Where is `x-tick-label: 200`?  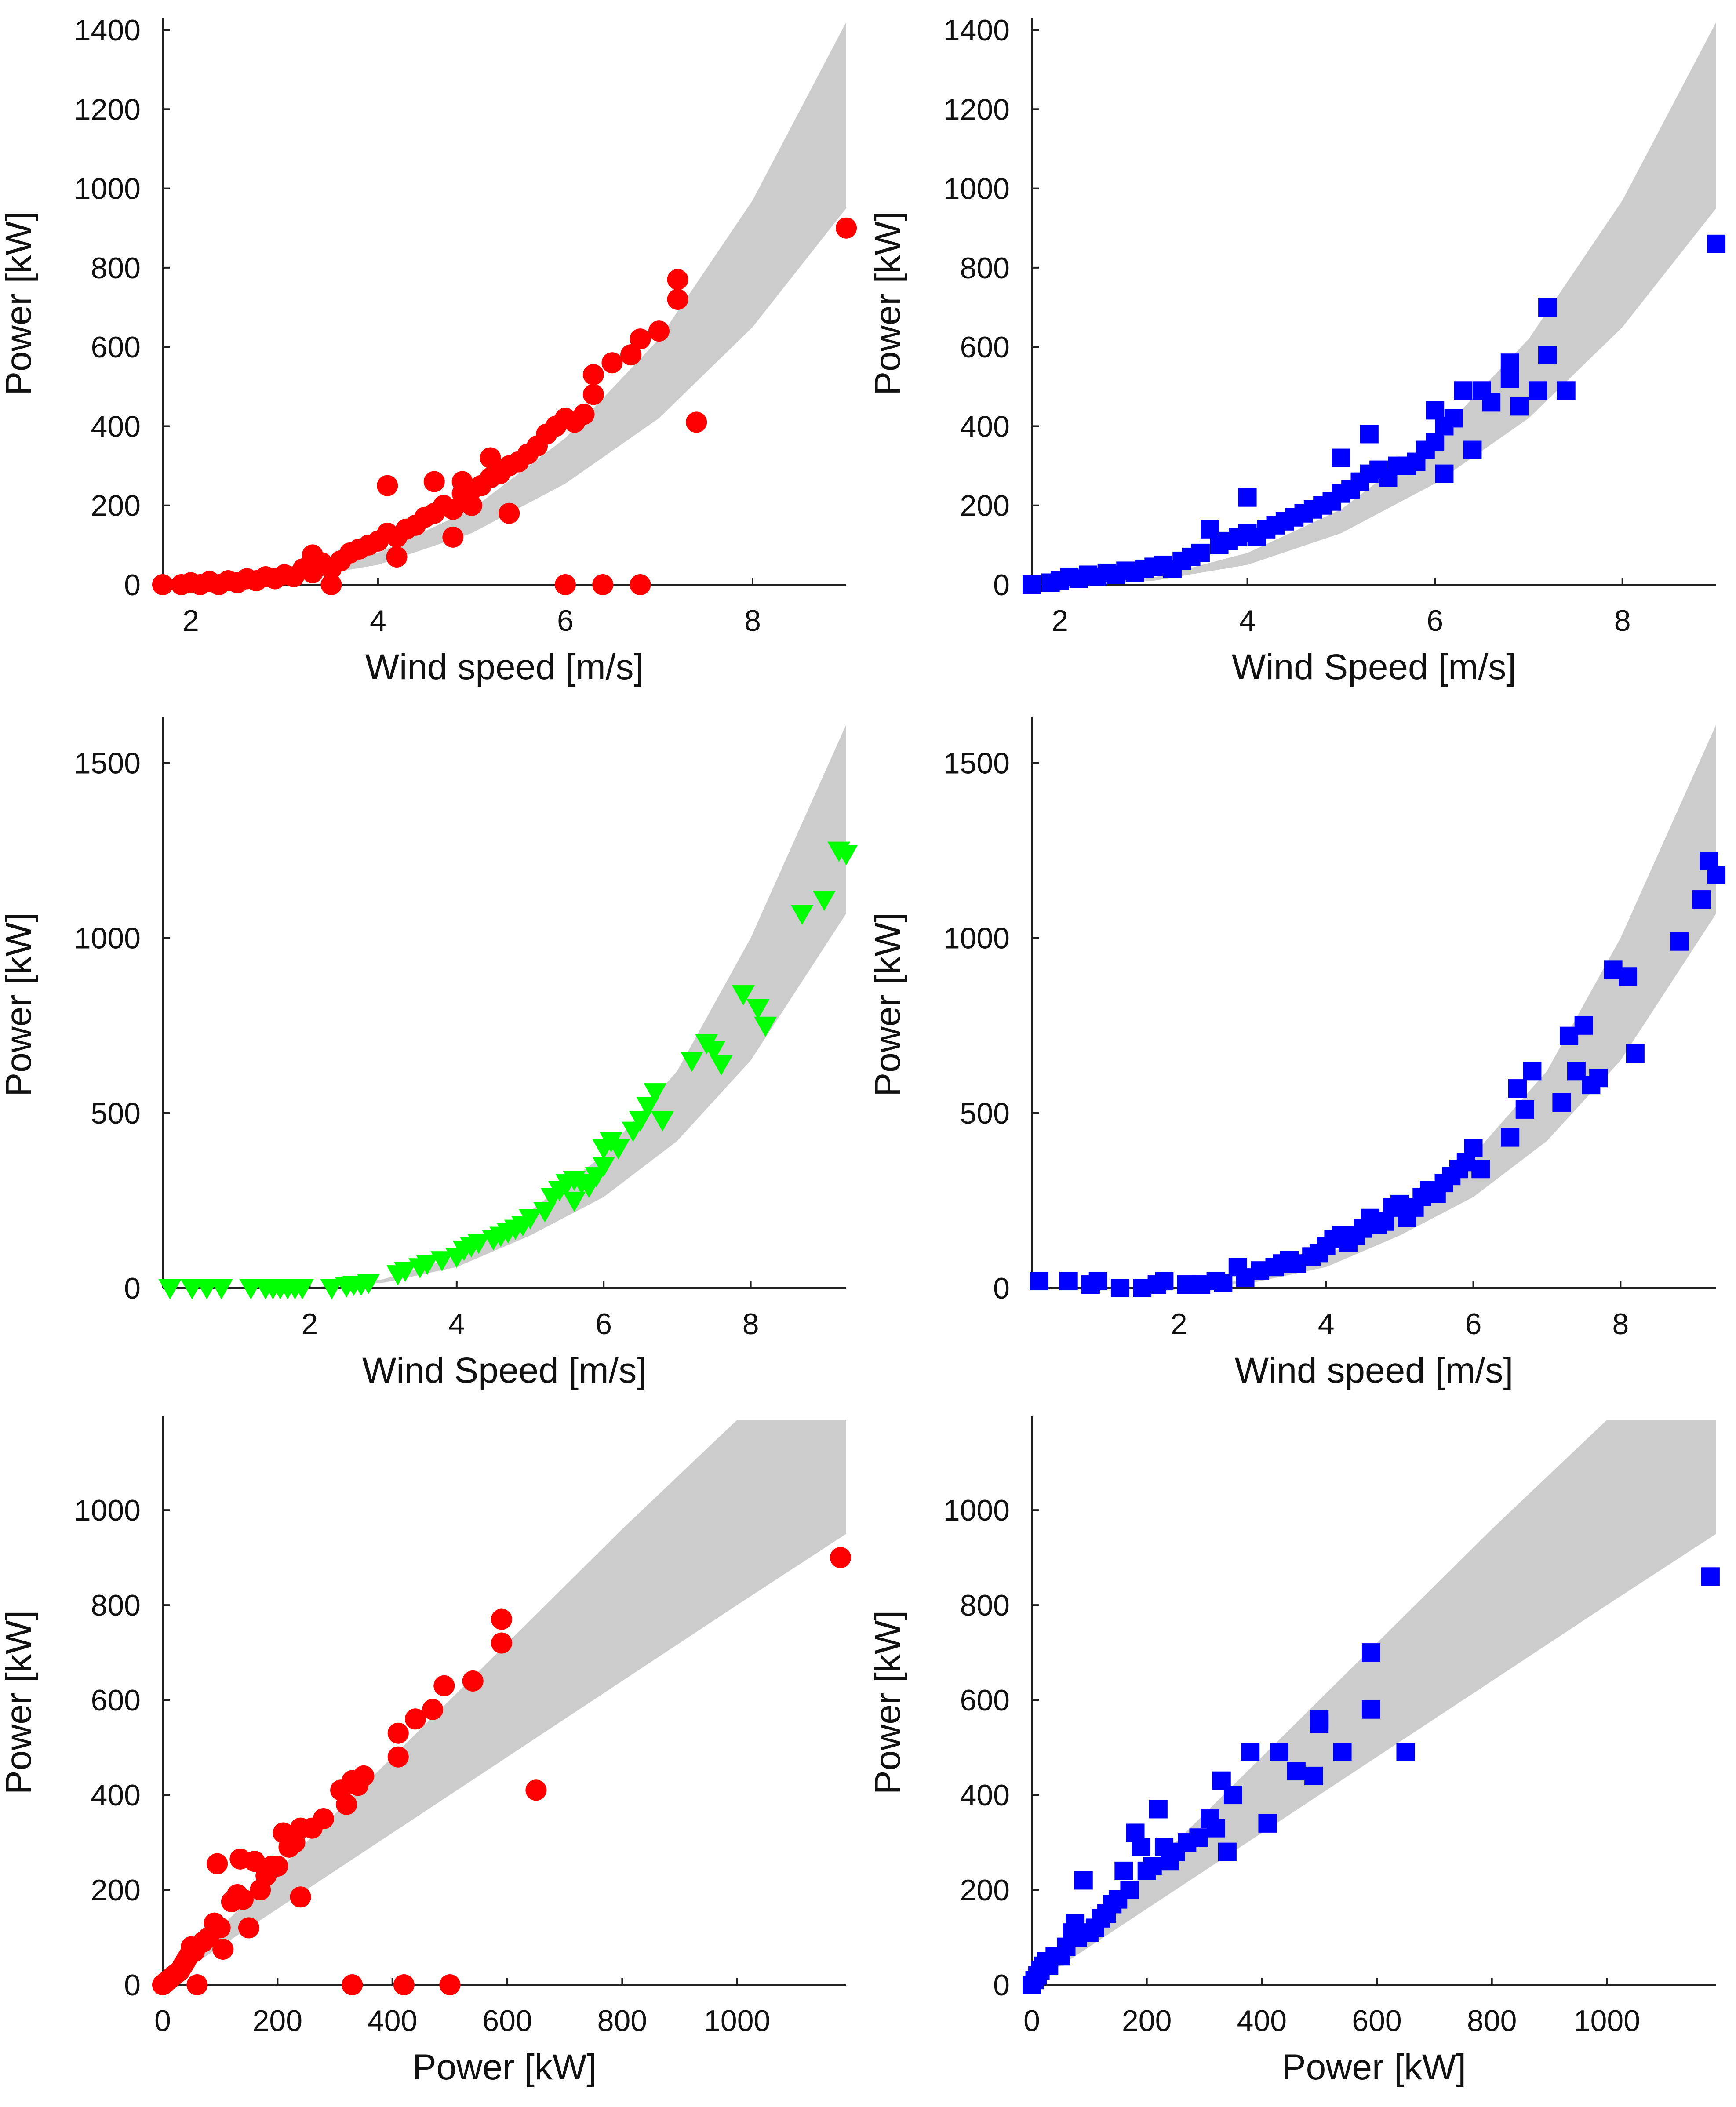
x-tick-label: 200 is located at coordinates (278, 2021).